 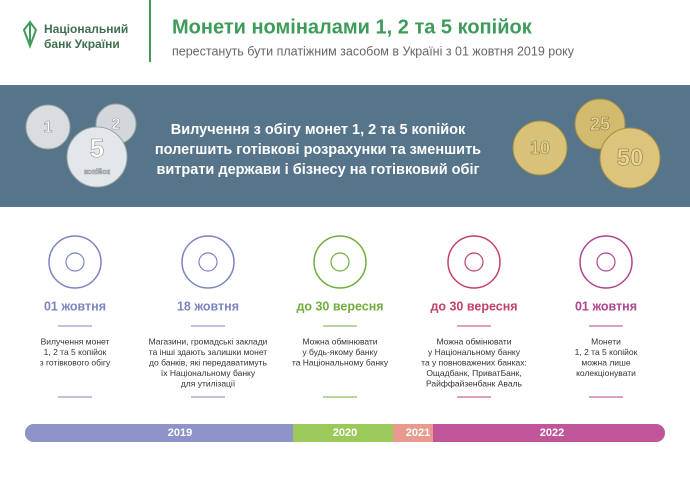 What do you see at coordinates (340, 352) in the screenshot?
I see `step-text: у будь-якому банку` at bounding box center [340, 352].